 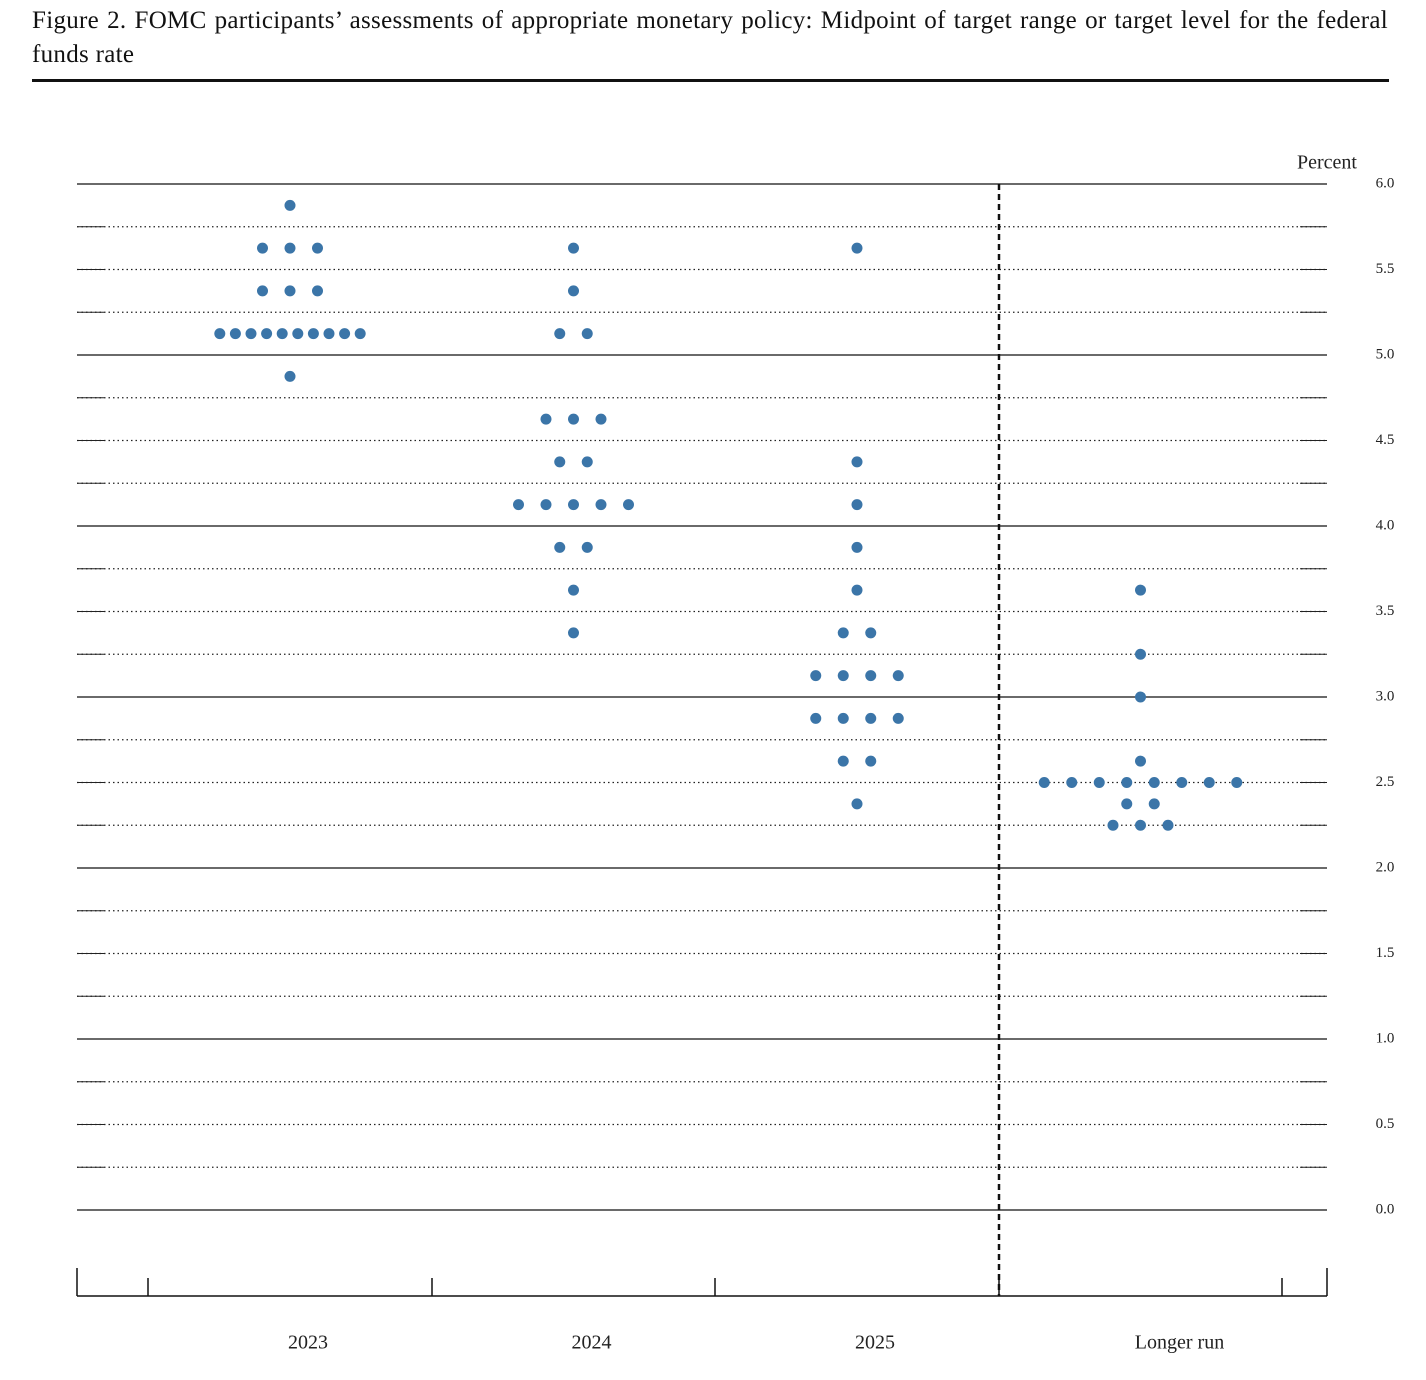 I want to click on y-tick-label: 4.5, so click(x=1385, y=440).